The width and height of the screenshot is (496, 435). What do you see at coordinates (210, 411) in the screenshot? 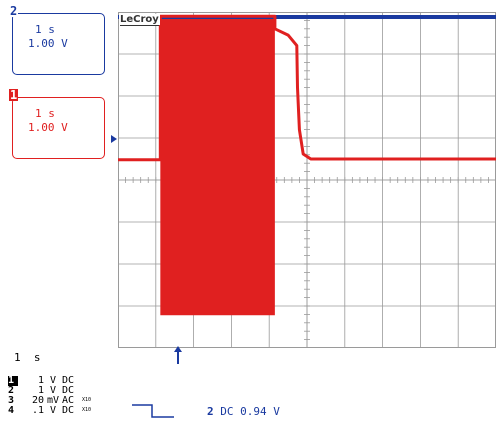
I see `trigger-source: 2` at bounding box center [210, 411].